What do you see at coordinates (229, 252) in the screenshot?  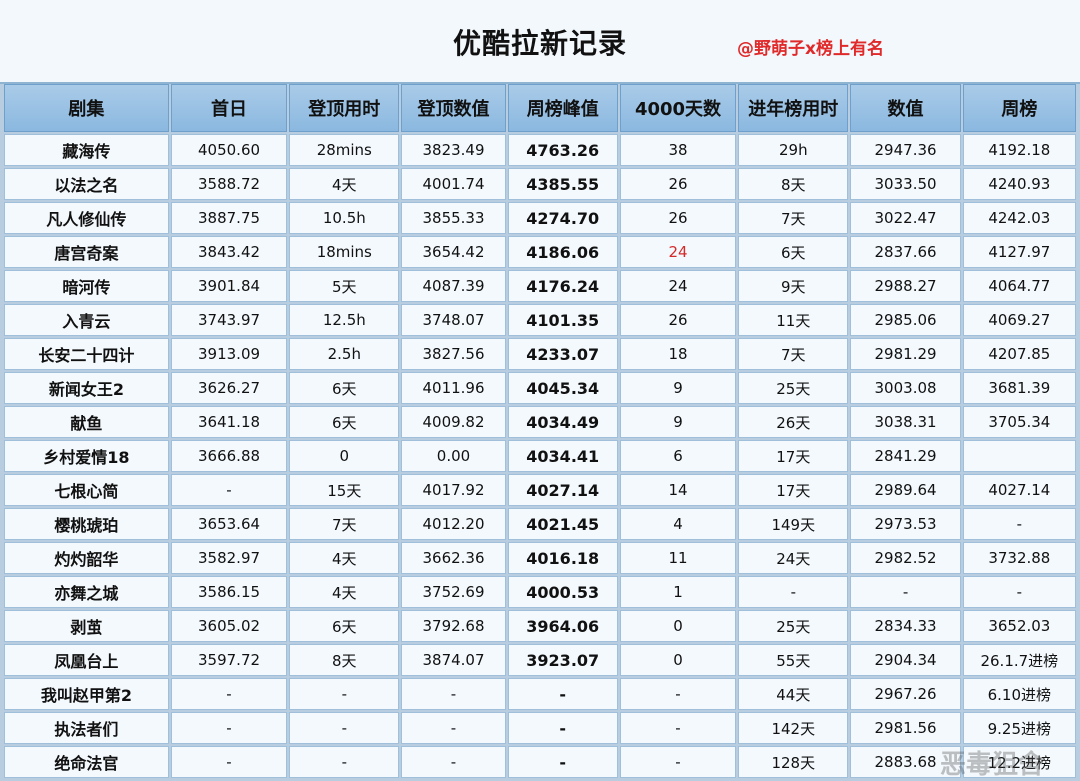 I see `table-cell: 3843.42` at bounding box center [229, 252].